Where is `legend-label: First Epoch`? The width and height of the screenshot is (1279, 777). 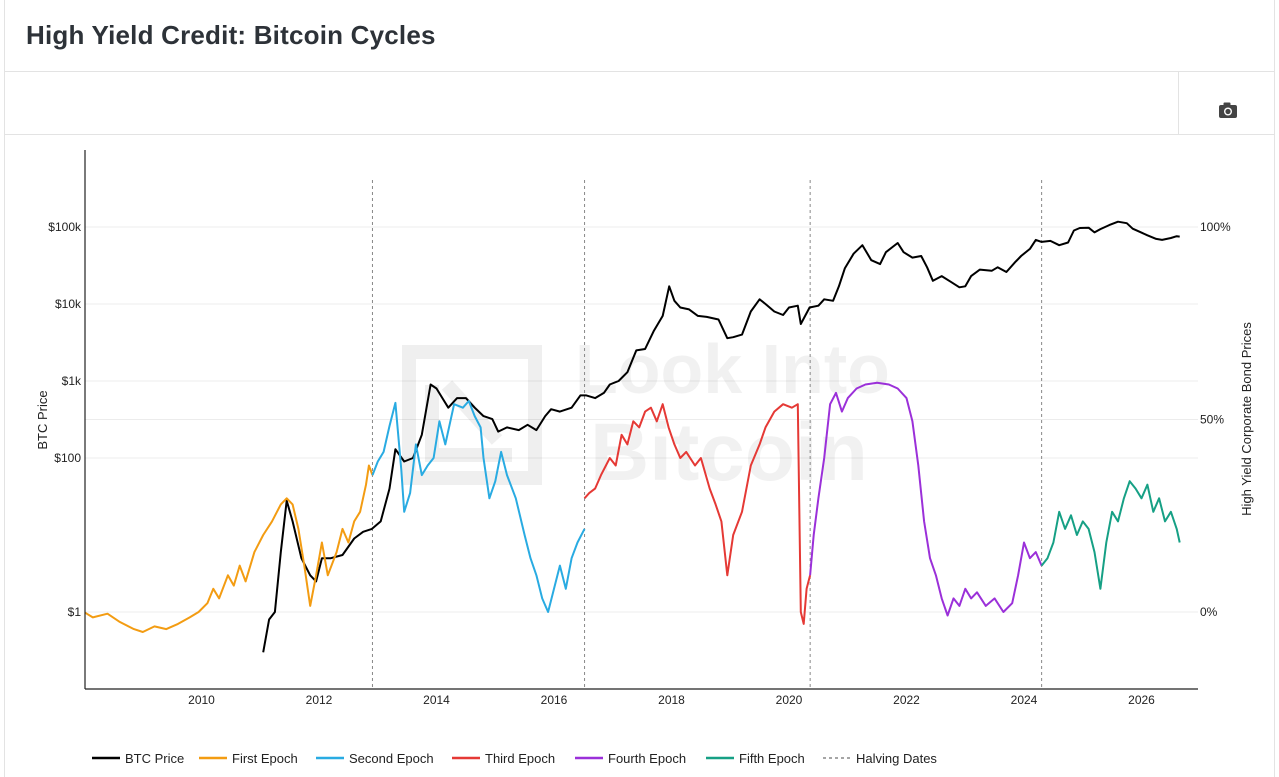
legend-label: First Epoch is located at coordinates (265, 758).